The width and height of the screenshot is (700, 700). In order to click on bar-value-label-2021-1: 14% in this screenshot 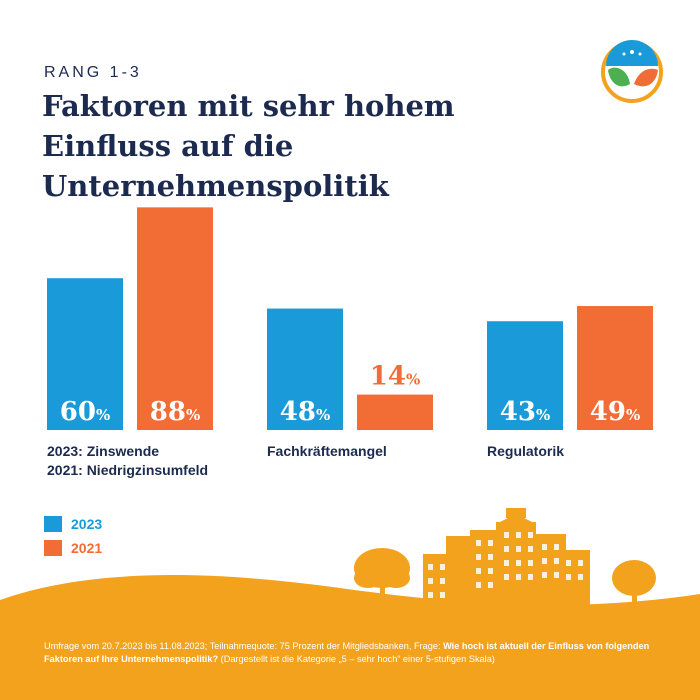, I will do `click(395, 377)`.